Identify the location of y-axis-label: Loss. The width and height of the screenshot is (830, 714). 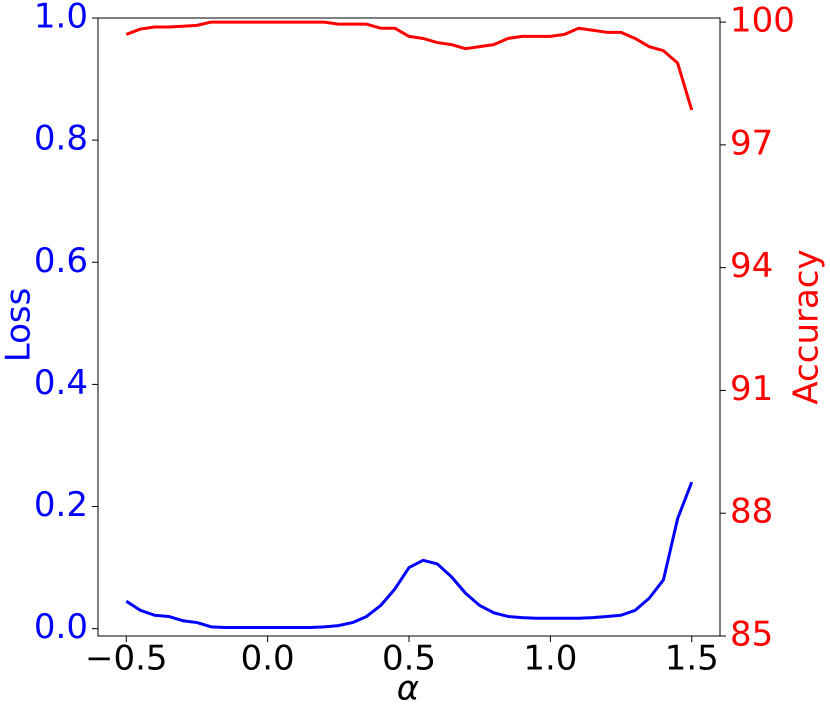
(19, 325).